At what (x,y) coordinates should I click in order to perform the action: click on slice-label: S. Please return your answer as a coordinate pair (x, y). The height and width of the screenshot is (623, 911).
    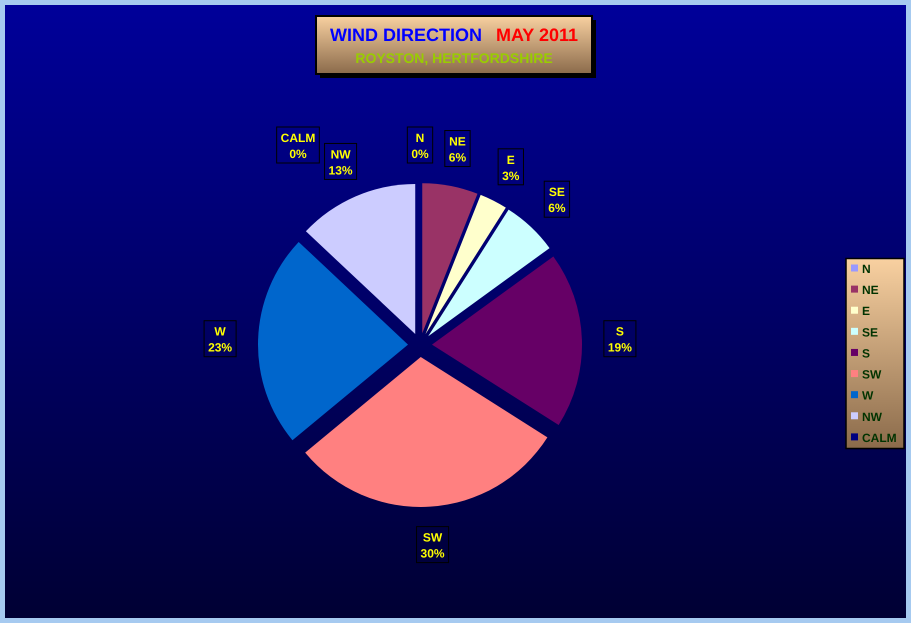
    Looking at the image, I should click on (620, 331).